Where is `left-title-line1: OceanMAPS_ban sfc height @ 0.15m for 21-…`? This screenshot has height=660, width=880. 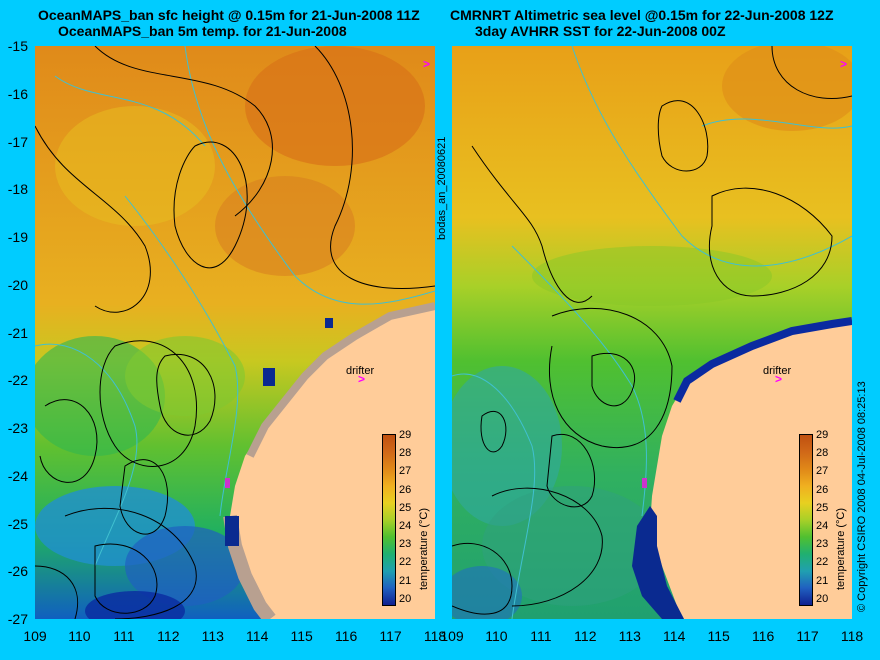
left-title-line1: OceanMAPS_ban sfc height @ 0.15m for 21-… is located at coordinates (229, 15).